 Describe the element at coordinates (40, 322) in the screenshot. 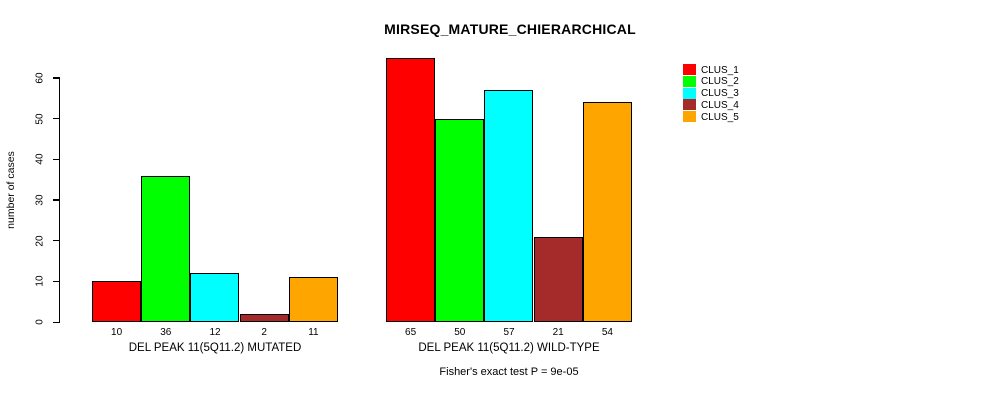

I see `y-tick-label: 0` at that location.